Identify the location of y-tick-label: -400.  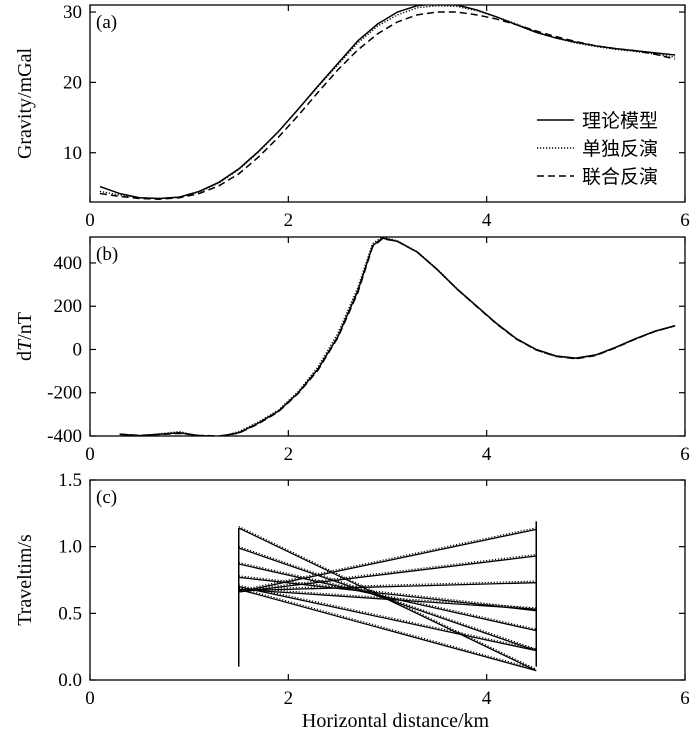
(64, 436).